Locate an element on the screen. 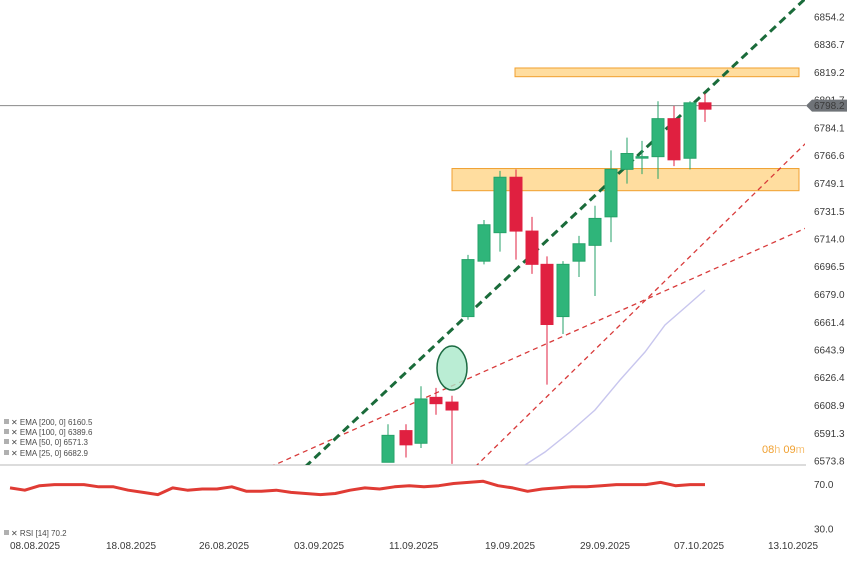 This screenshot has width=847, height=565. candle-timer: 08h 09m is located at coordinates (783, 450).